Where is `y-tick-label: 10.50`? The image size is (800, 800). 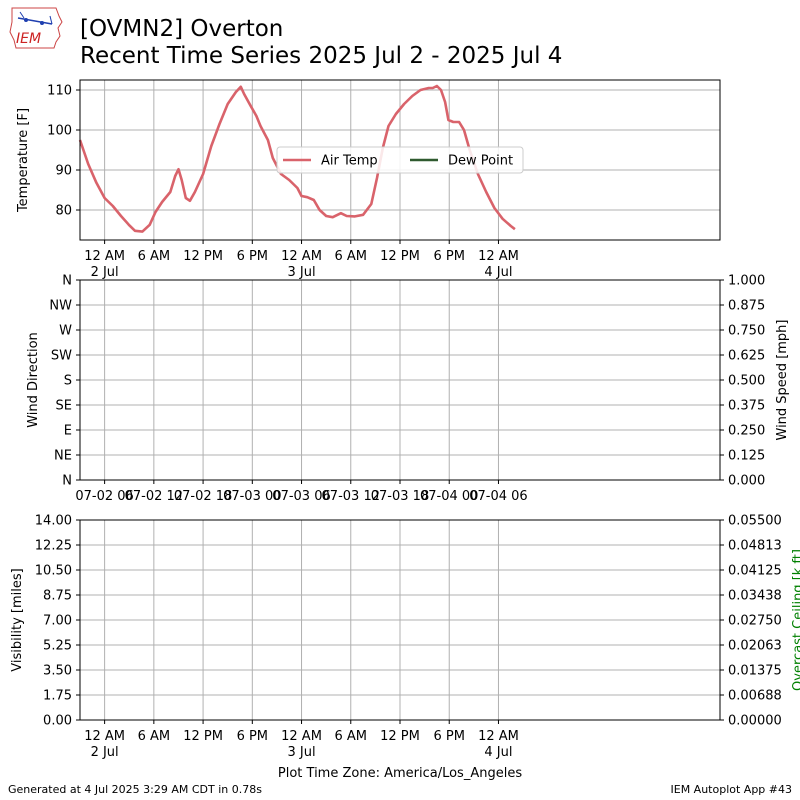 y-tick-label: 10.50 is located at coordinates (53, 571).